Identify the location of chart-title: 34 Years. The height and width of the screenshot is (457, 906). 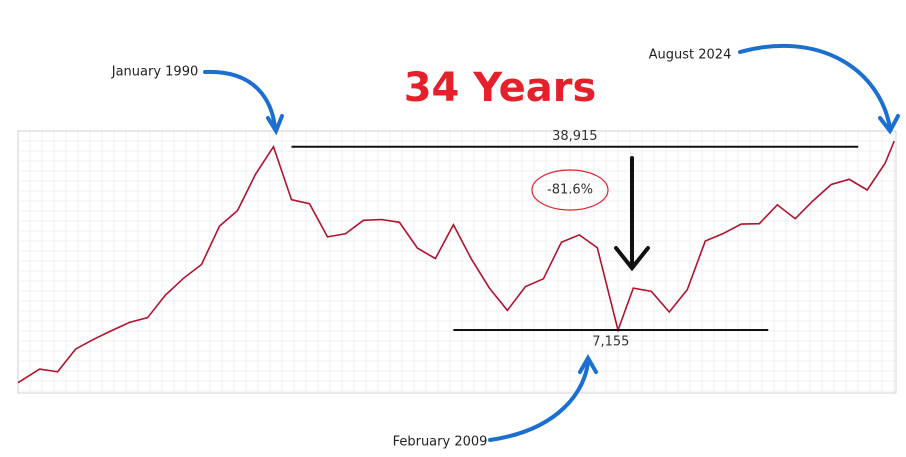
(500, 88).